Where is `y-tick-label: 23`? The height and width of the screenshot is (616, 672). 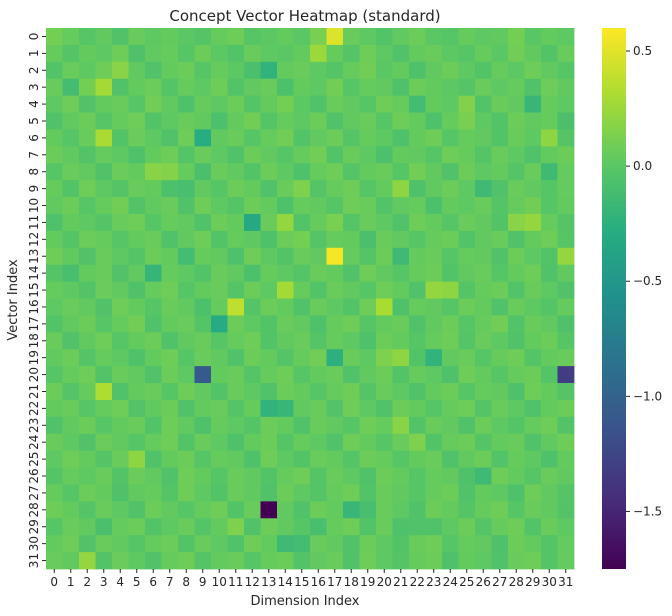 y-tick-label: 23 is located at coordinates (34, 425).